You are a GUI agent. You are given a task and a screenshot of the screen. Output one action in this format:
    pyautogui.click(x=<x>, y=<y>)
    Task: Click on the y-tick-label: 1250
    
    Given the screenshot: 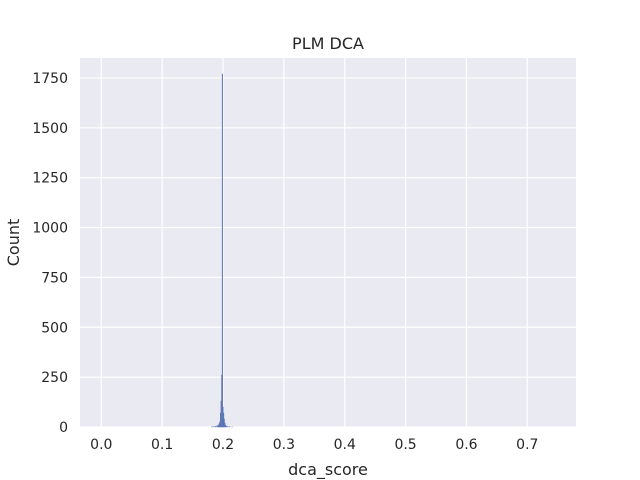 What is the action you would take?
    pyautogui.click(x=50, y=179)
    